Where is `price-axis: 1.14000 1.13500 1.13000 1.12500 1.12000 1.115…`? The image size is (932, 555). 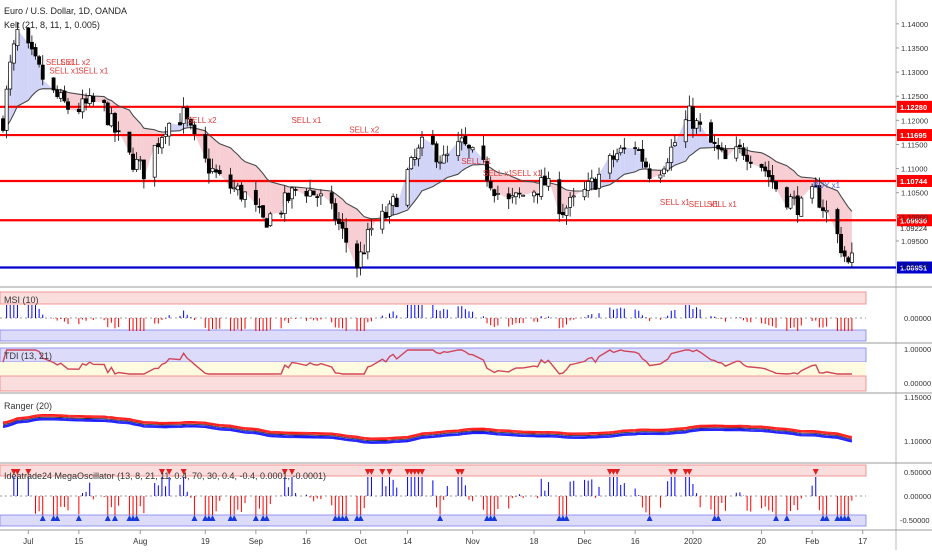 price-axis: 1.14000 1.13500 1.13000 1.12500 1.12000 1.115… is located at coordinates (912, 133).